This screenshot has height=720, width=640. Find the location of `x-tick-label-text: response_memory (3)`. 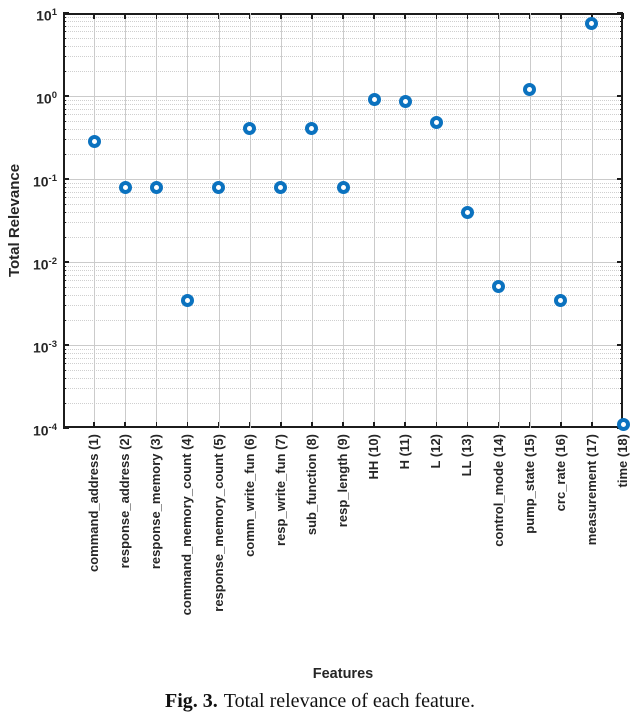

x-tick-label-text: response_memory (3) is located at coordinates (156, 502).